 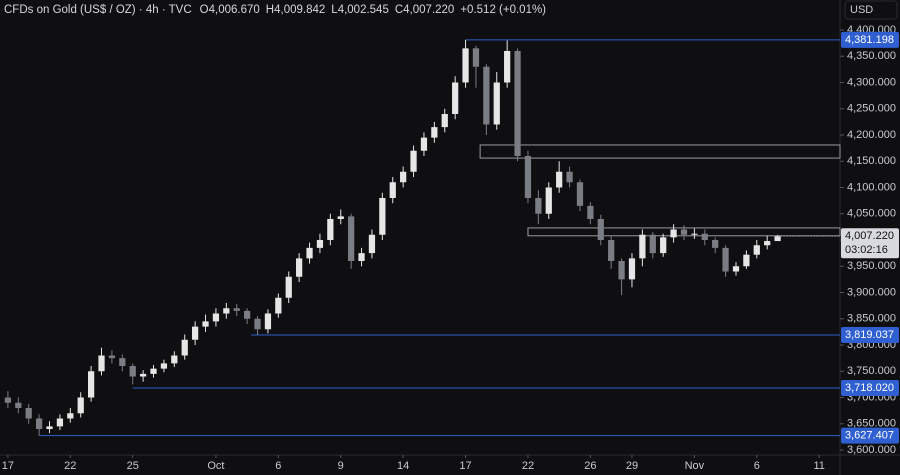 What do you see at coordinates (403, 466) in the screenshot?
I see `x-tick-label: 14` at bounding box center [403, 466].